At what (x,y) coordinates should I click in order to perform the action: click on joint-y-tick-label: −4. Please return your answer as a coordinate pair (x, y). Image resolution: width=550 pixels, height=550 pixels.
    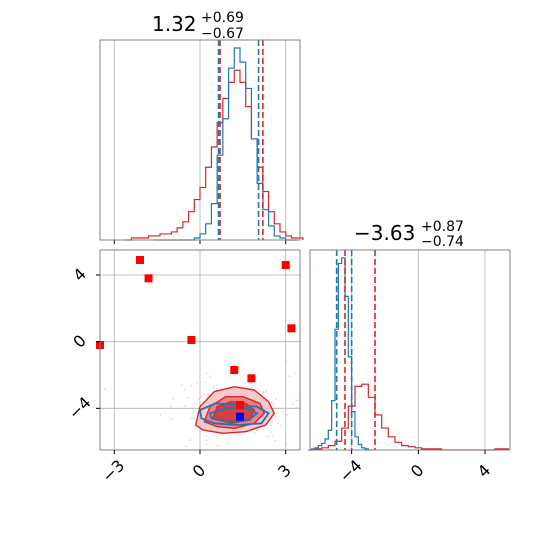
    Looking at the image, I should click on (80, 408).